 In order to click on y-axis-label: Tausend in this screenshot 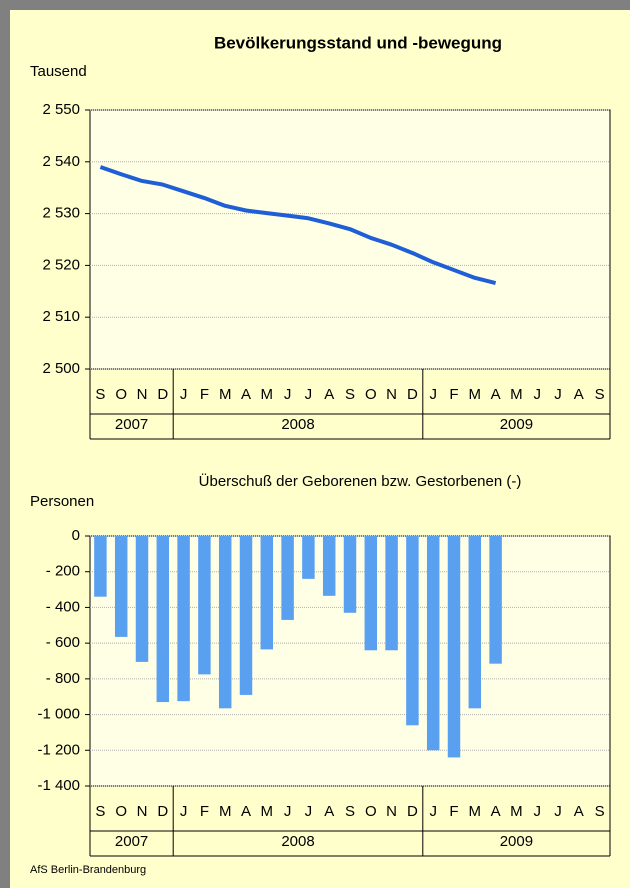, I will do `click(58, 71)`.